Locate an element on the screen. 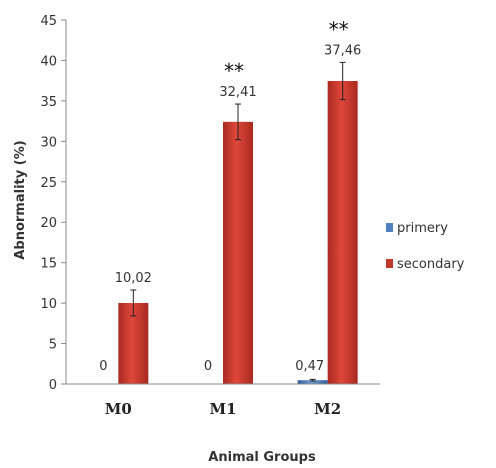  y-axis-title: Abnormality (%) is located at coordinates (20, 199).